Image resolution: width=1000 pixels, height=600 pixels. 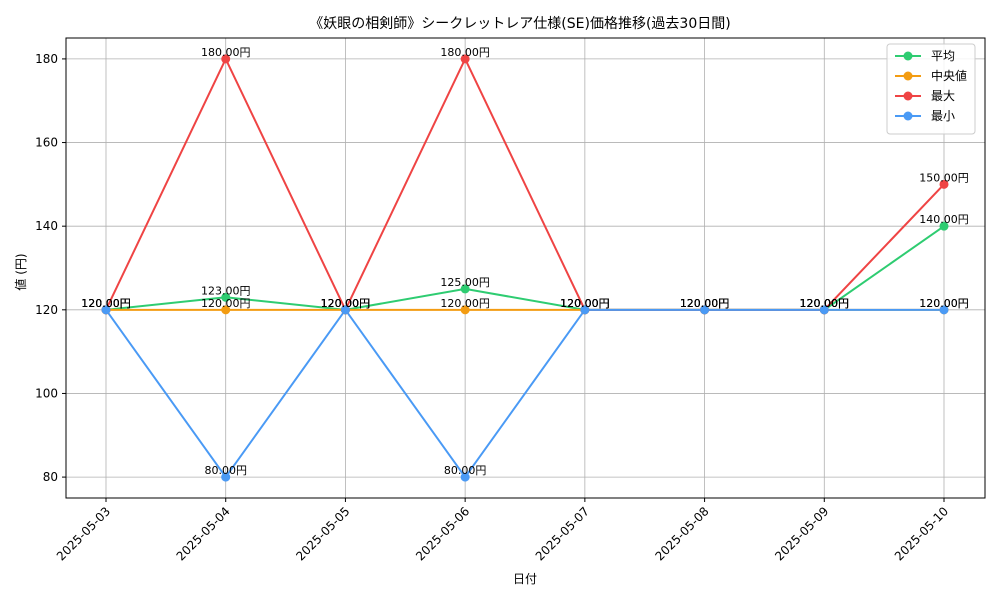 What do you see at coordinates (562, 533) in the screenshot?
I see `x-tick-label: 2025-05-07` at bounding box center [562, 533].